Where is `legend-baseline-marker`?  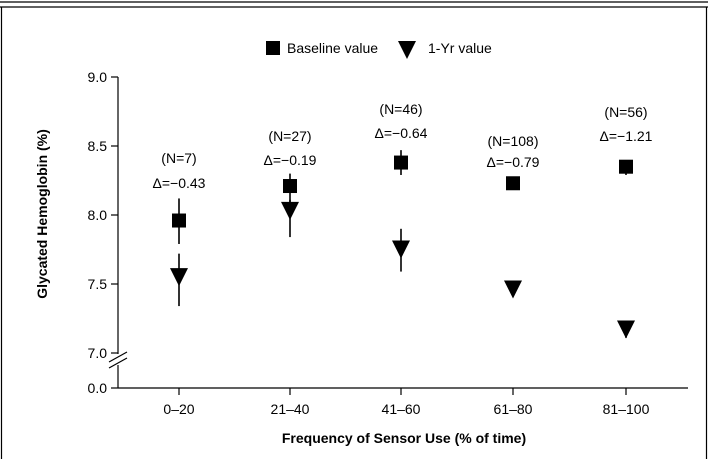 legend-baseline-marker is located at coordinates (273, 48).